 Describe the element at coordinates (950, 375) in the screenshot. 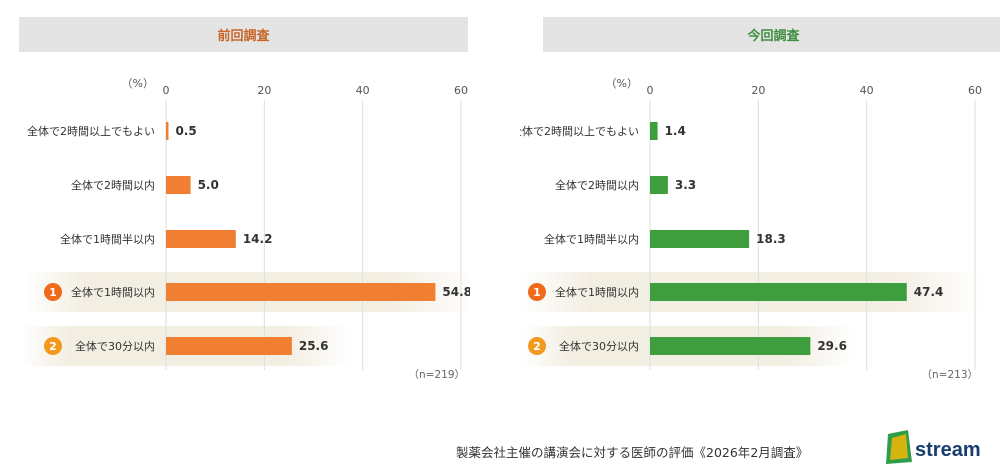

I see `sample-size-label: （n=213）` at that location.